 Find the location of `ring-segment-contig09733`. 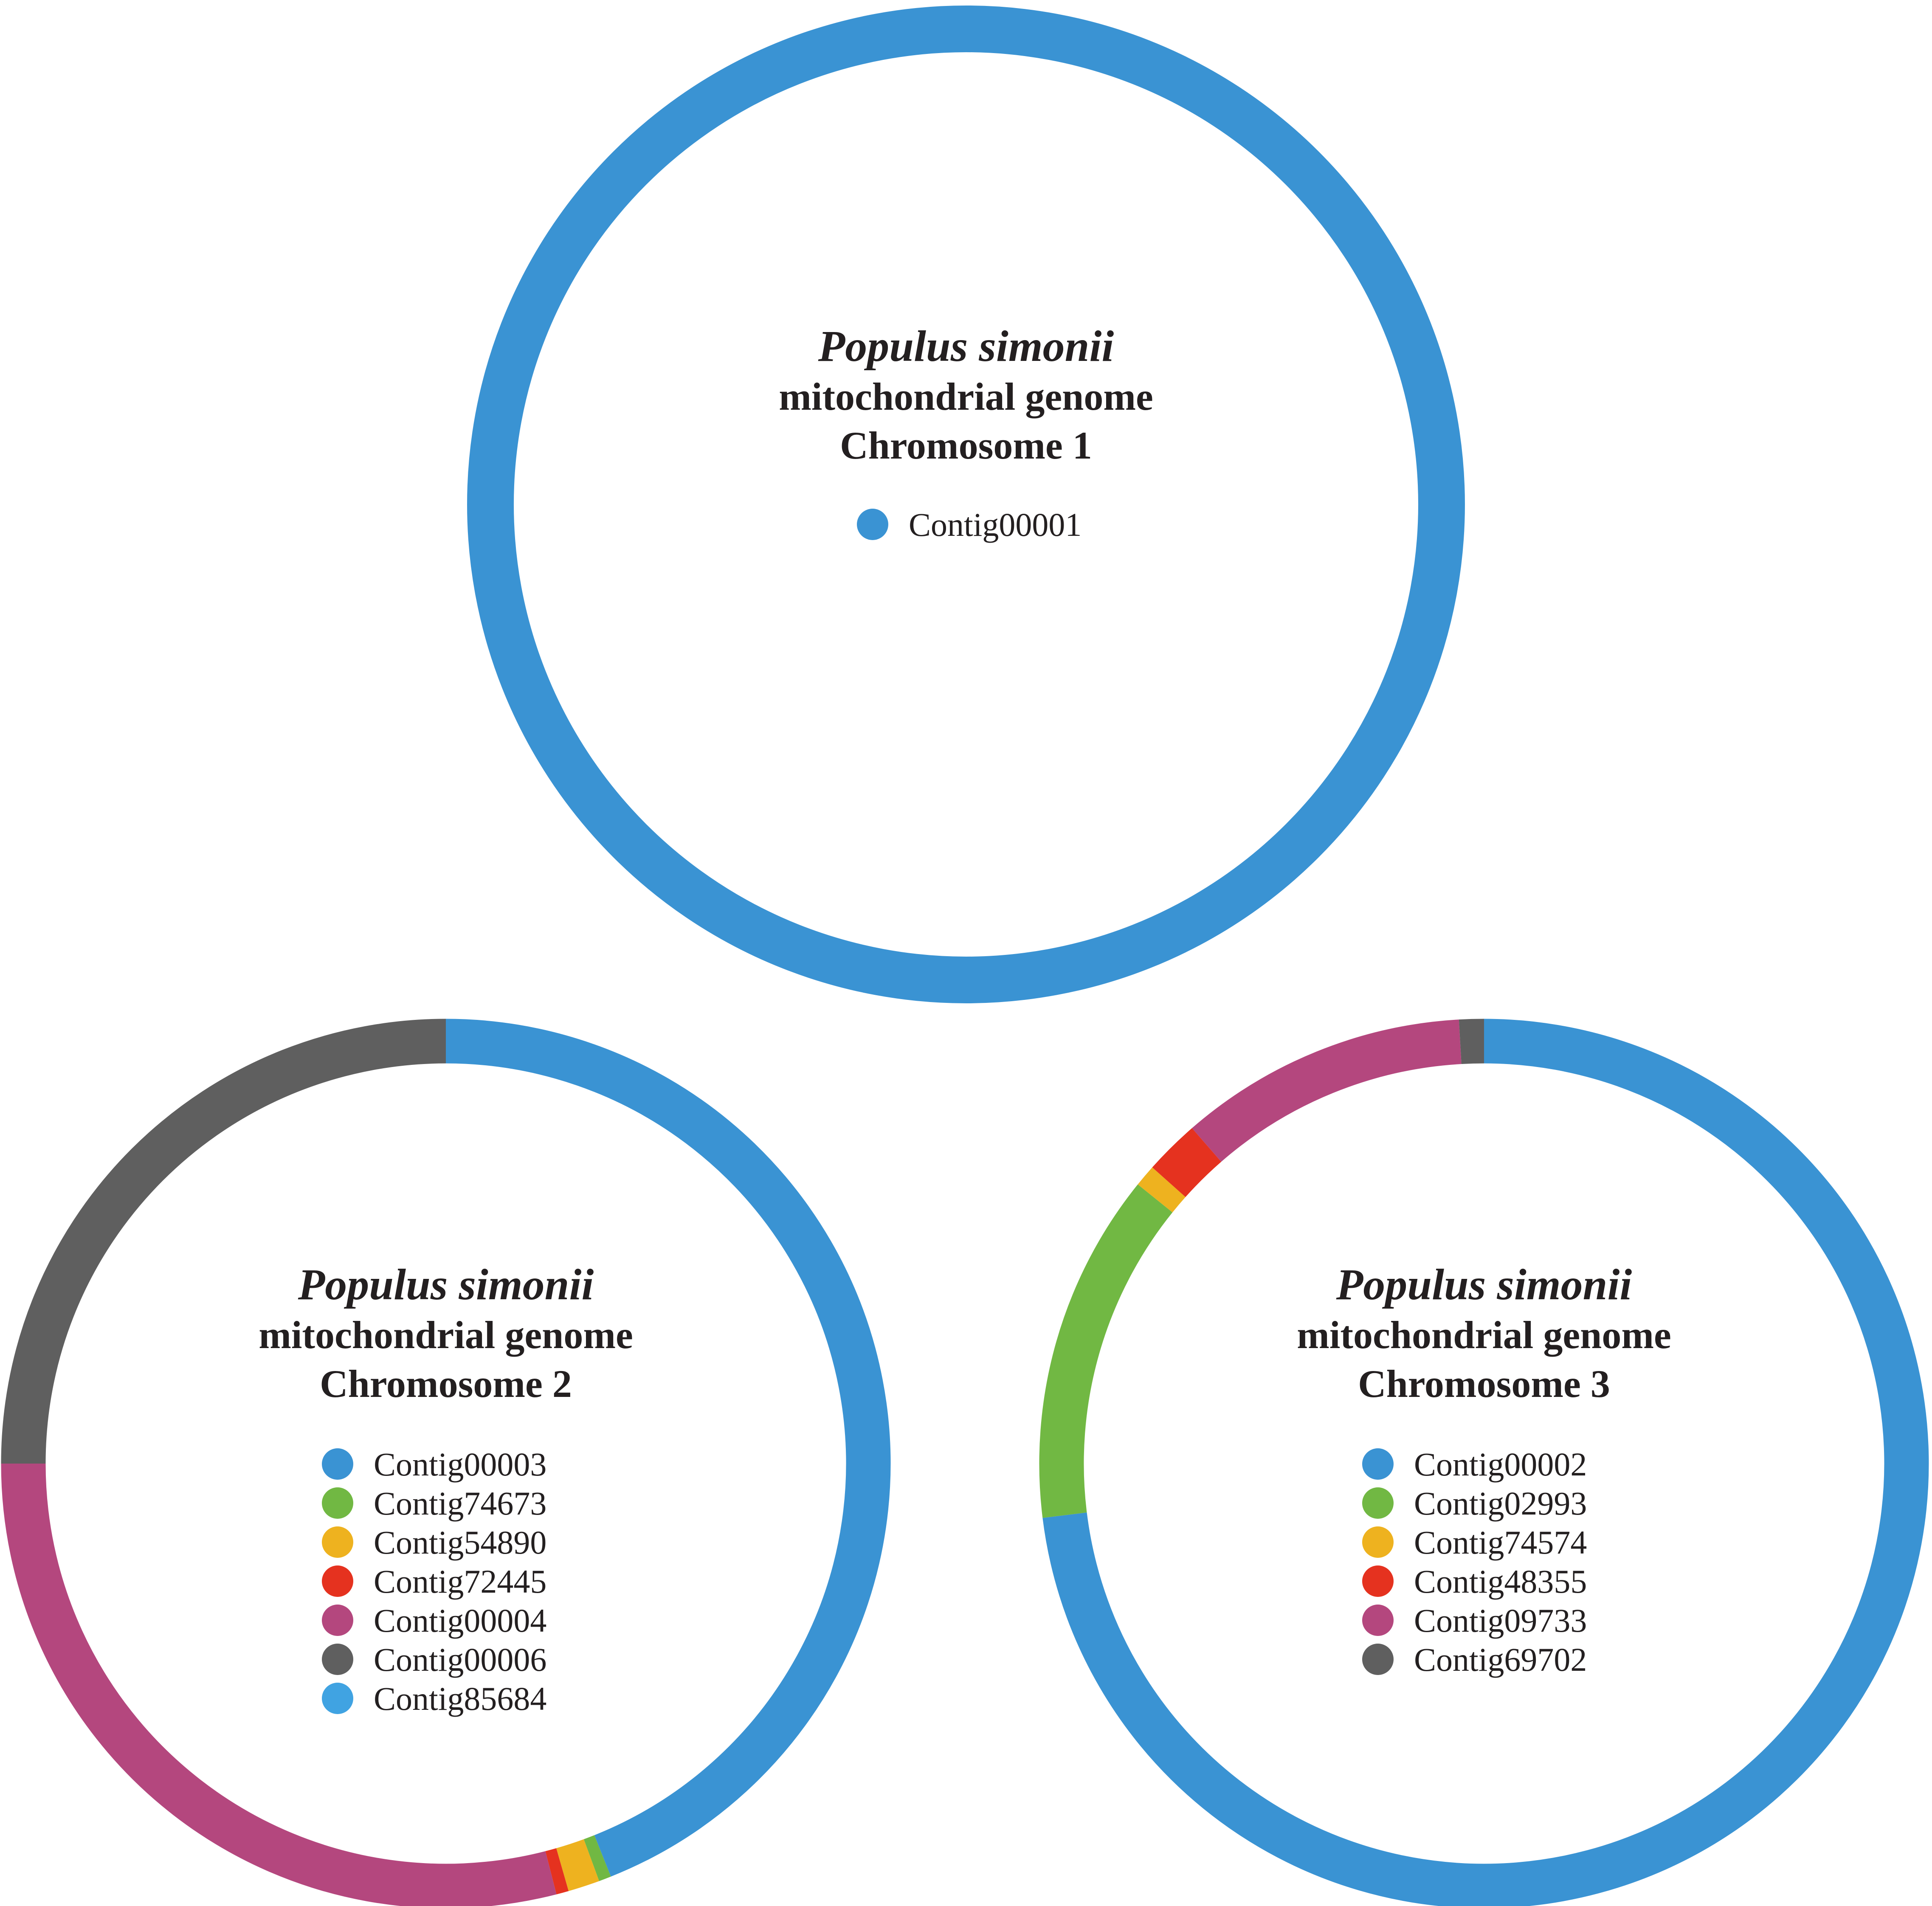

ring-segment-contig09733 is located at coordinates (1327, 1091).